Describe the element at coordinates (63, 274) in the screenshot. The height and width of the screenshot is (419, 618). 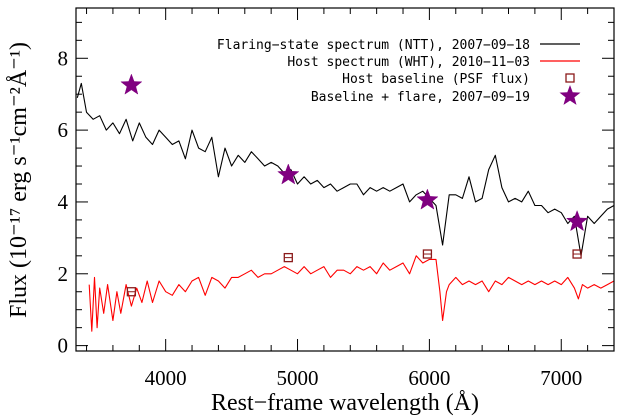
I see `y-tick-label: 2` at that location.